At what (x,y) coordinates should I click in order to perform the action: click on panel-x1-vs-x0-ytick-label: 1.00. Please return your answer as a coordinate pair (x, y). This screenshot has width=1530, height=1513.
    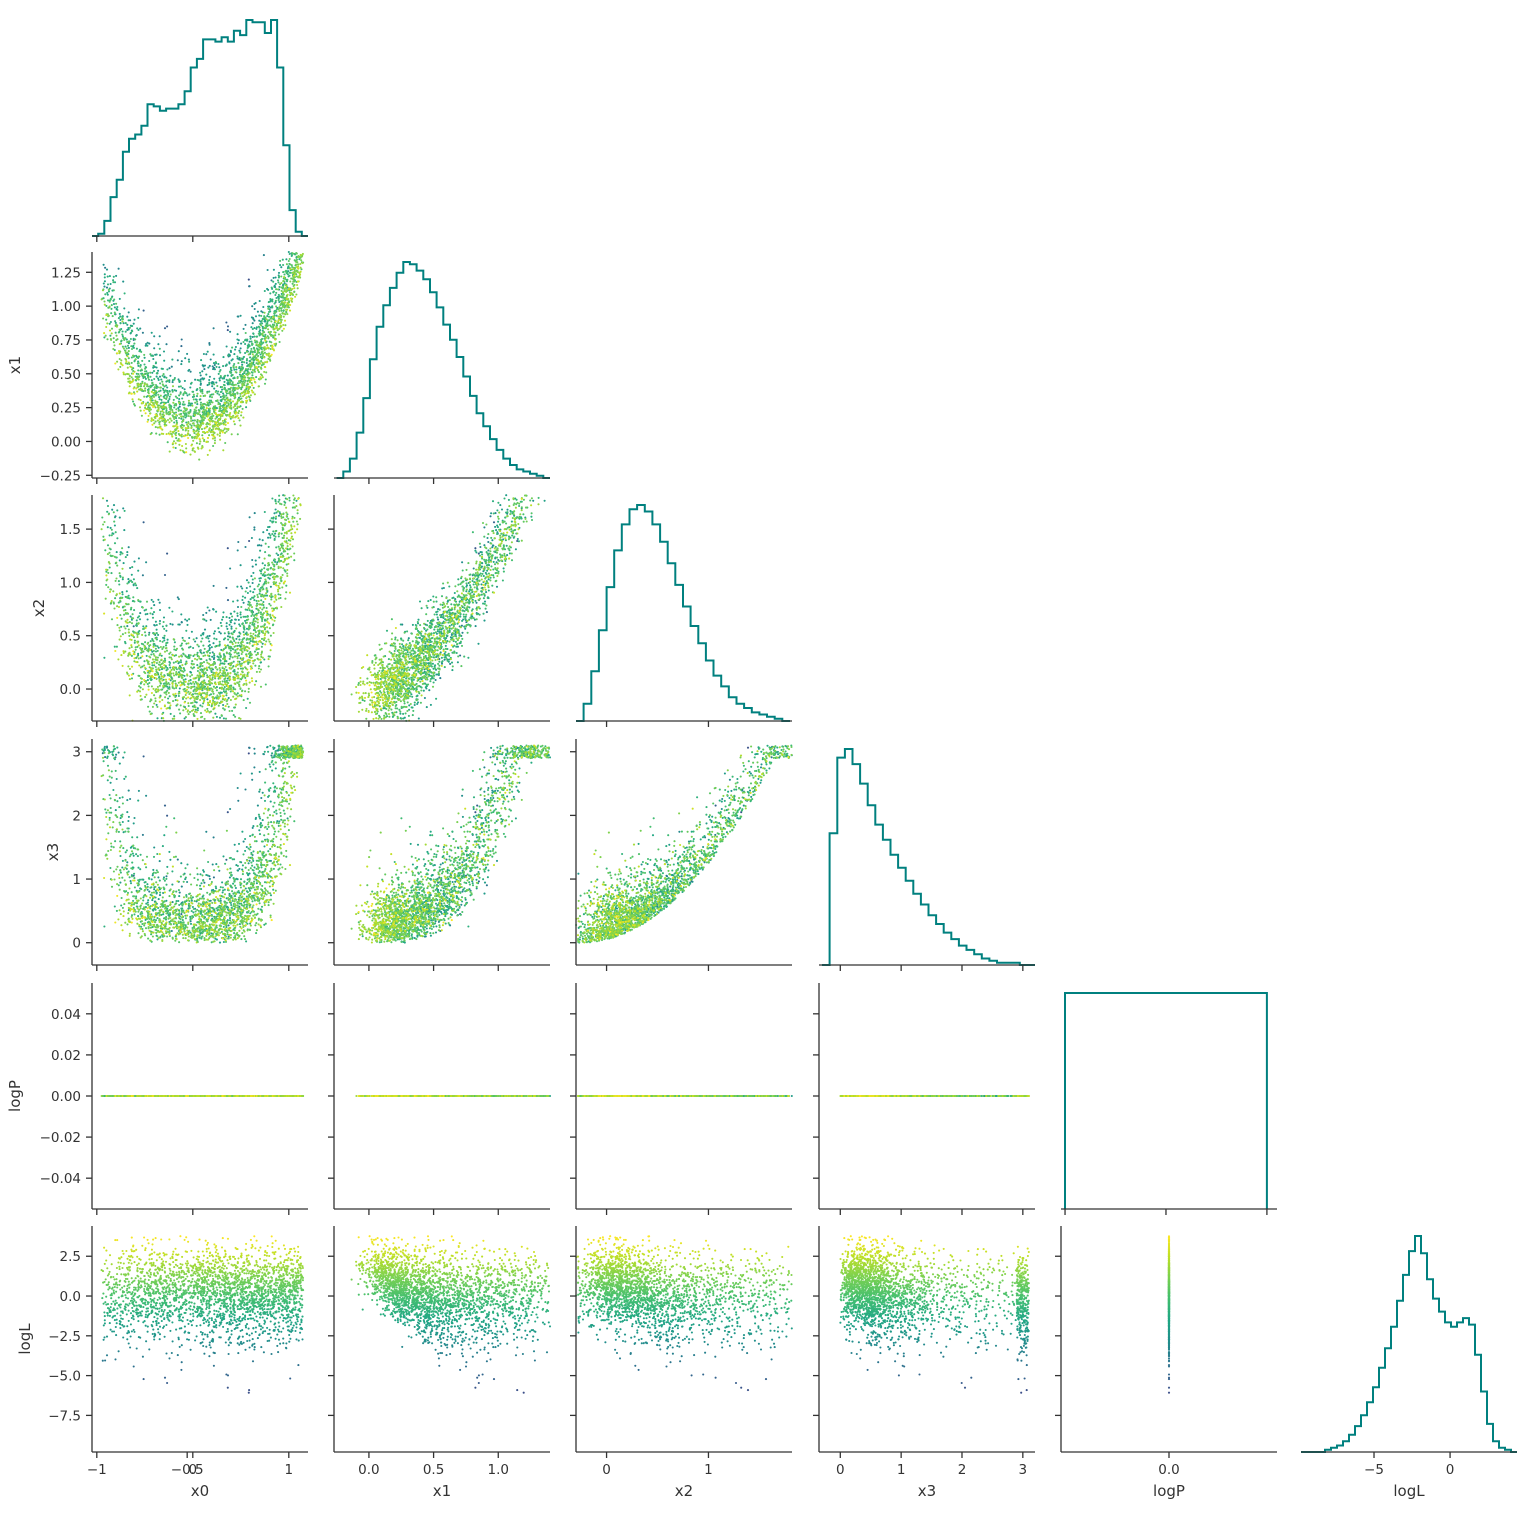
    Looking at the image, I should click on (66, 307).